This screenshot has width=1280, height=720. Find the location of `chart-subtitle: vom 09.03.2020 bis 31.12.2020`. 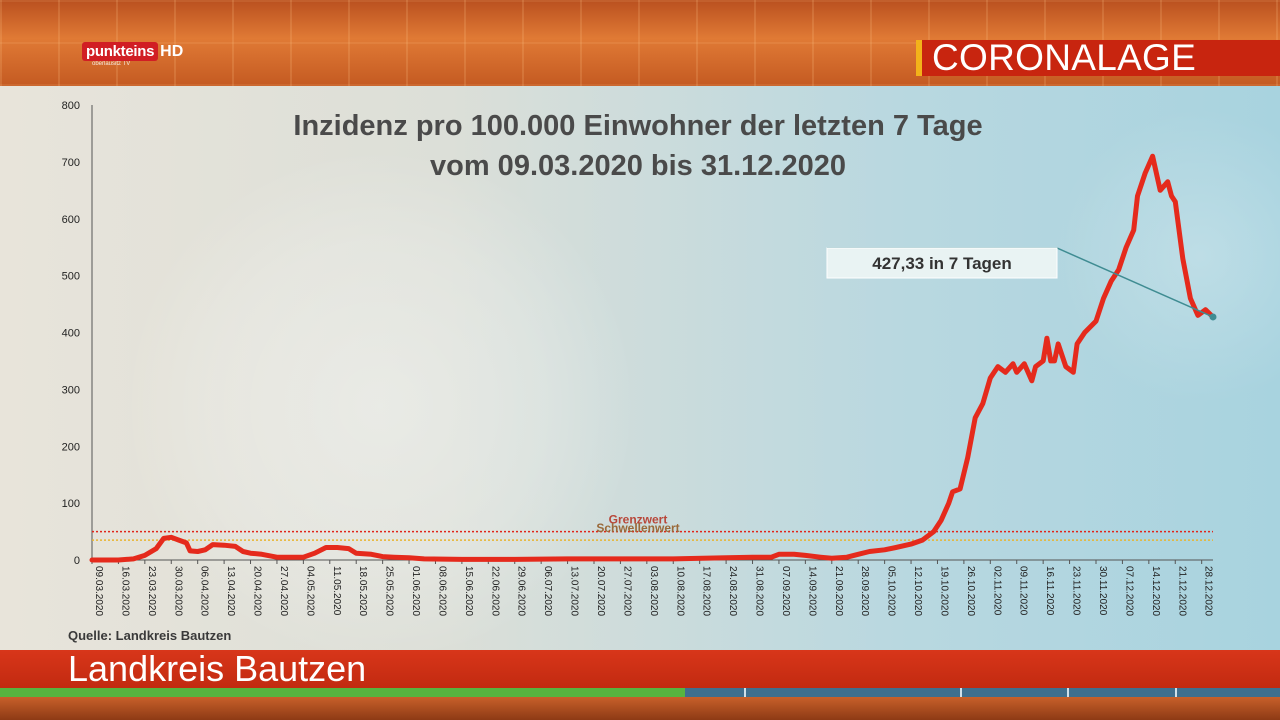

chart-subtitle: vom 09.03.2020 bis 31.12.2020 is located at coordinates (638, 166).